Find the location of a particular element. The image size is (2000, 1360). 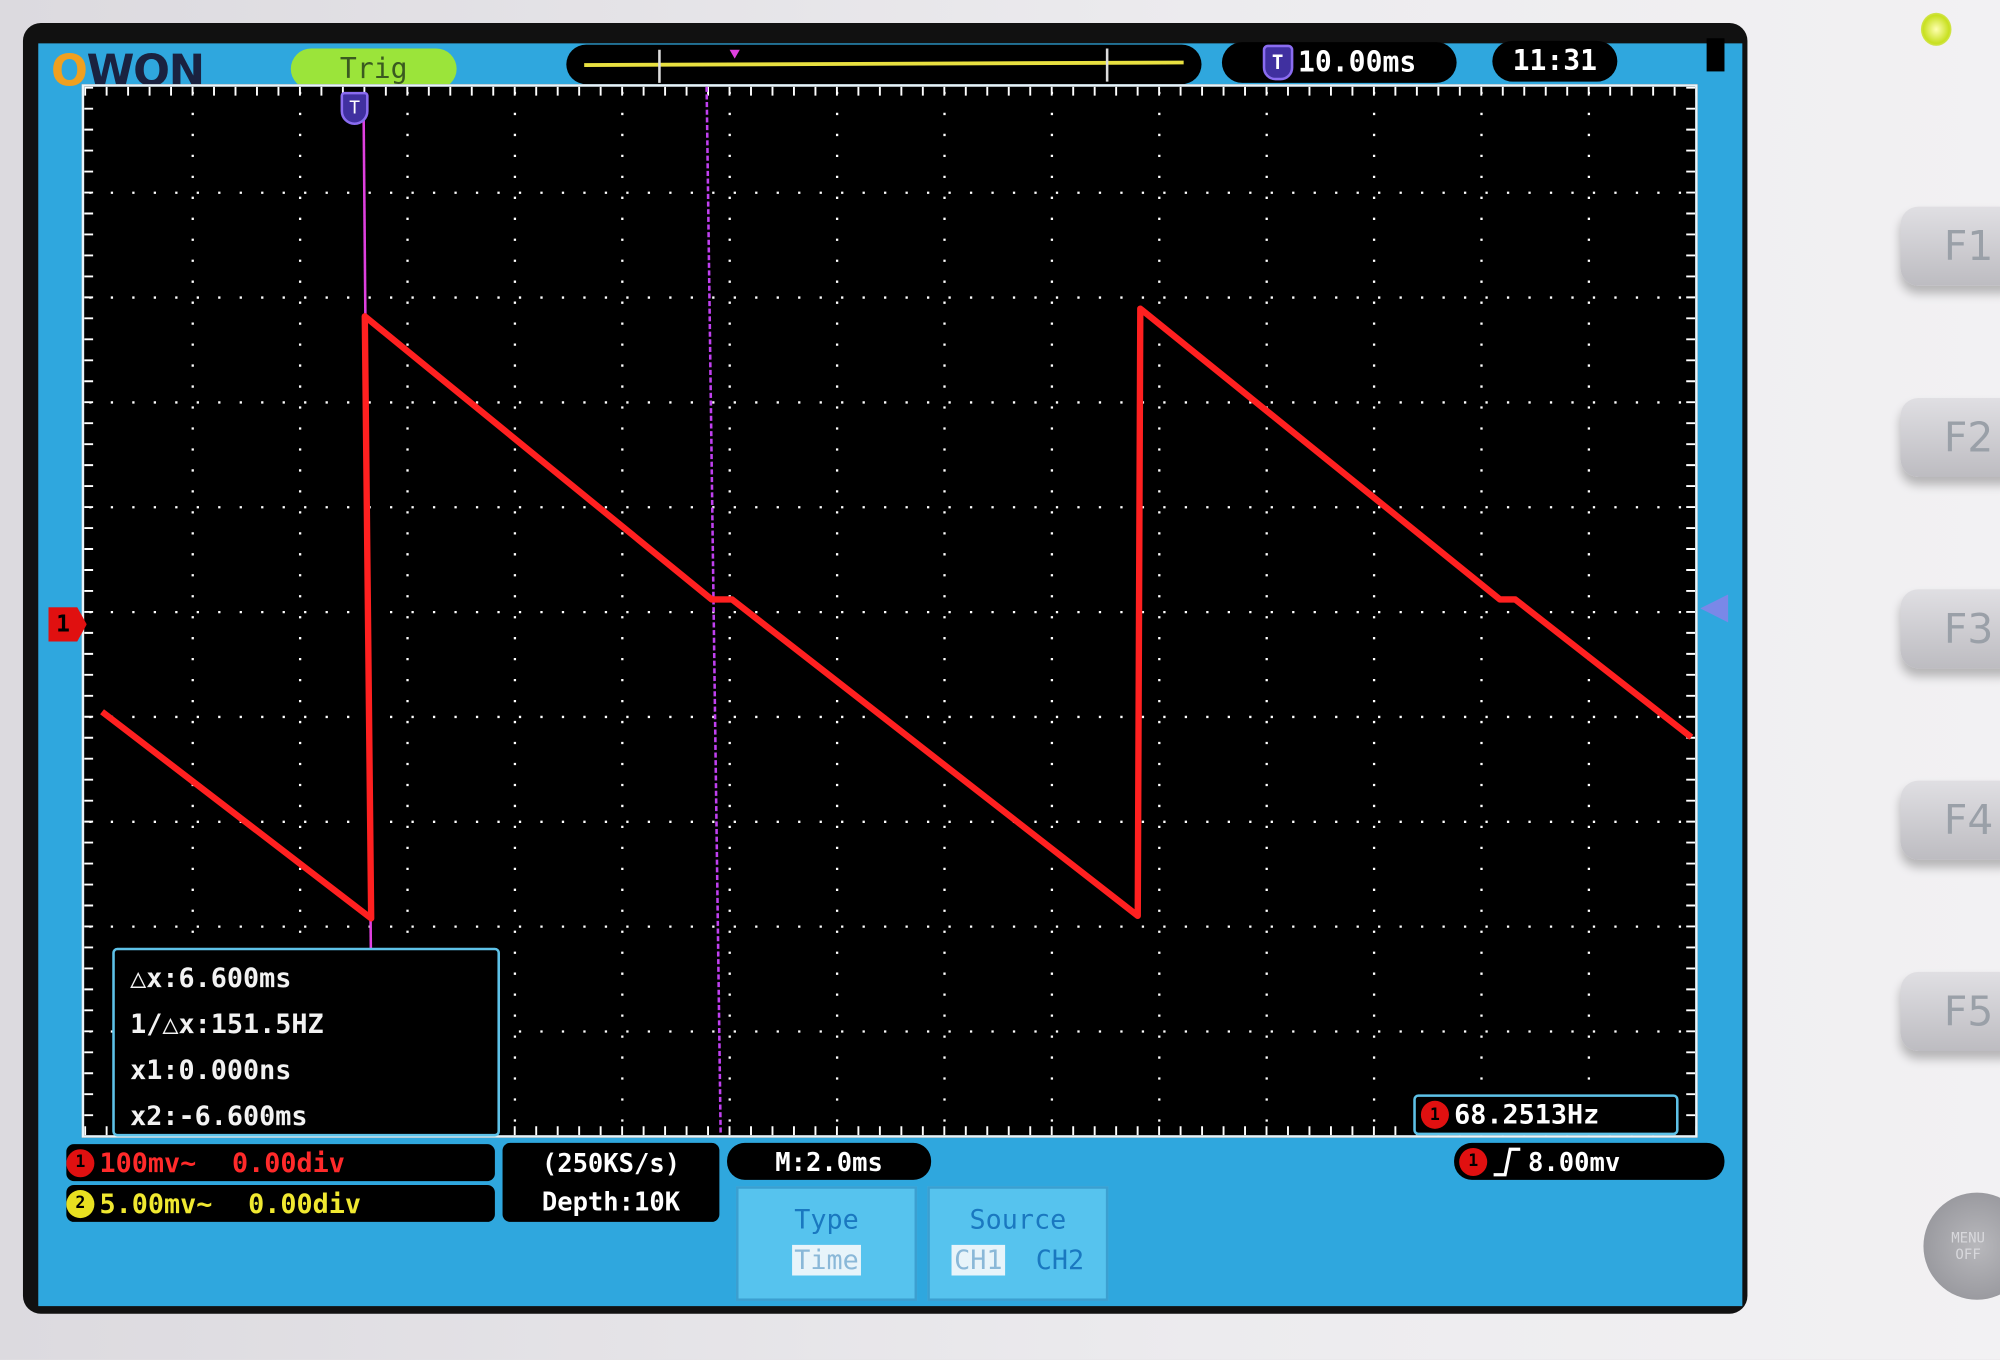

rising-edge-icon is located at coordinates (1507, 1161).